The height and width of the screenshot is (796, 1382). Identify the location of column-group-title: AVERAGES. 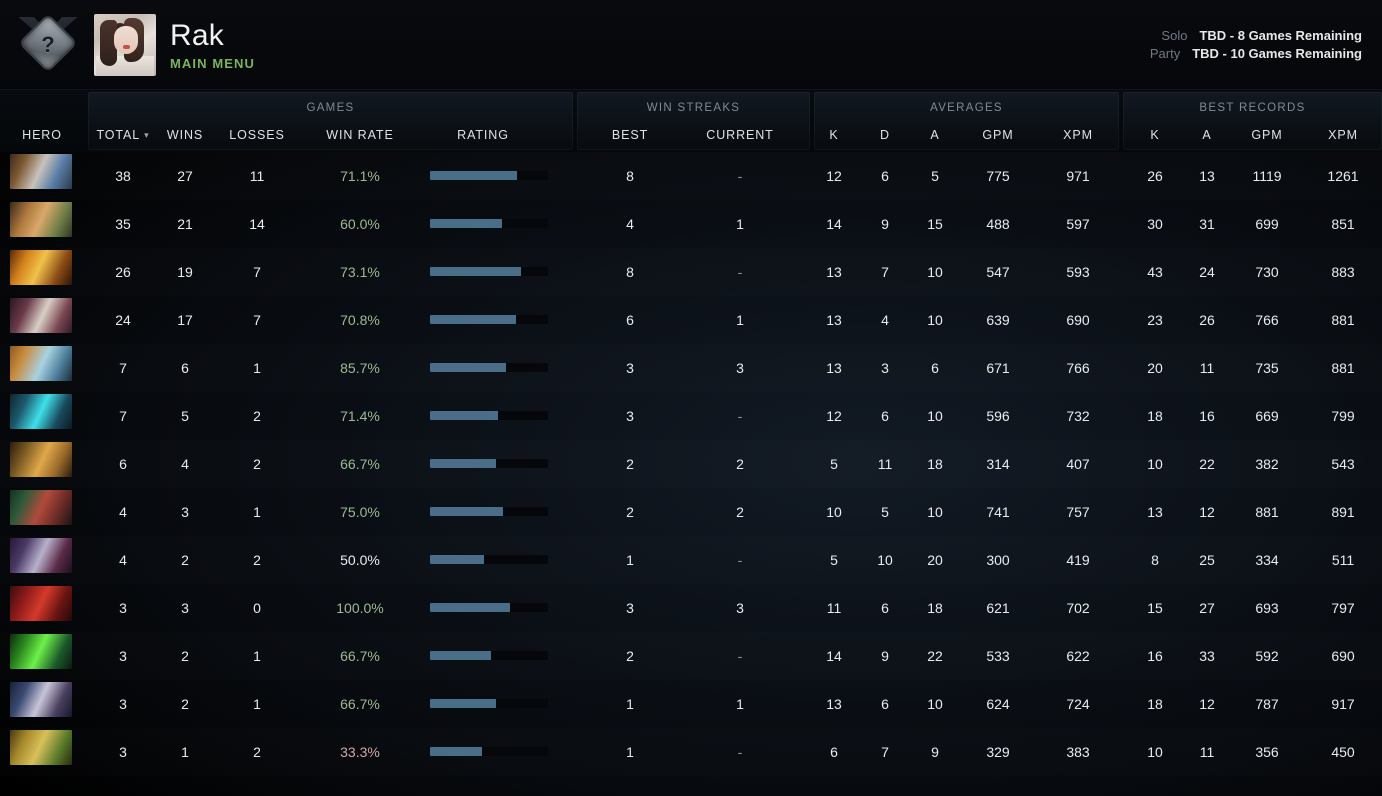
(966, 108).